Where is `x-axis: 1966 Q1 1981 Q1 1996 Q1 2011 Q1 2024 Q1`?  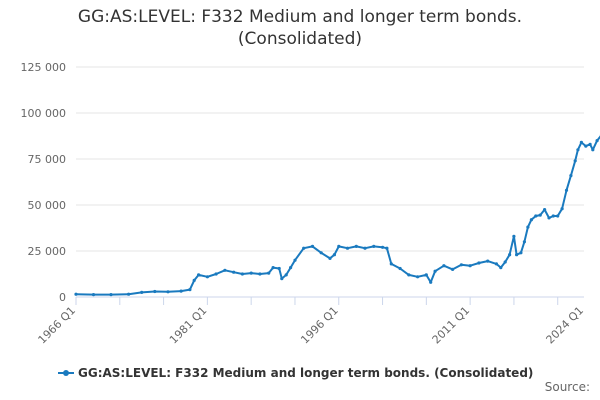
x-axis: 1966 Q1 1981 Q1 1996 Q1 2011 Q1 2024 Q1 is located at coordinates (311, 321).